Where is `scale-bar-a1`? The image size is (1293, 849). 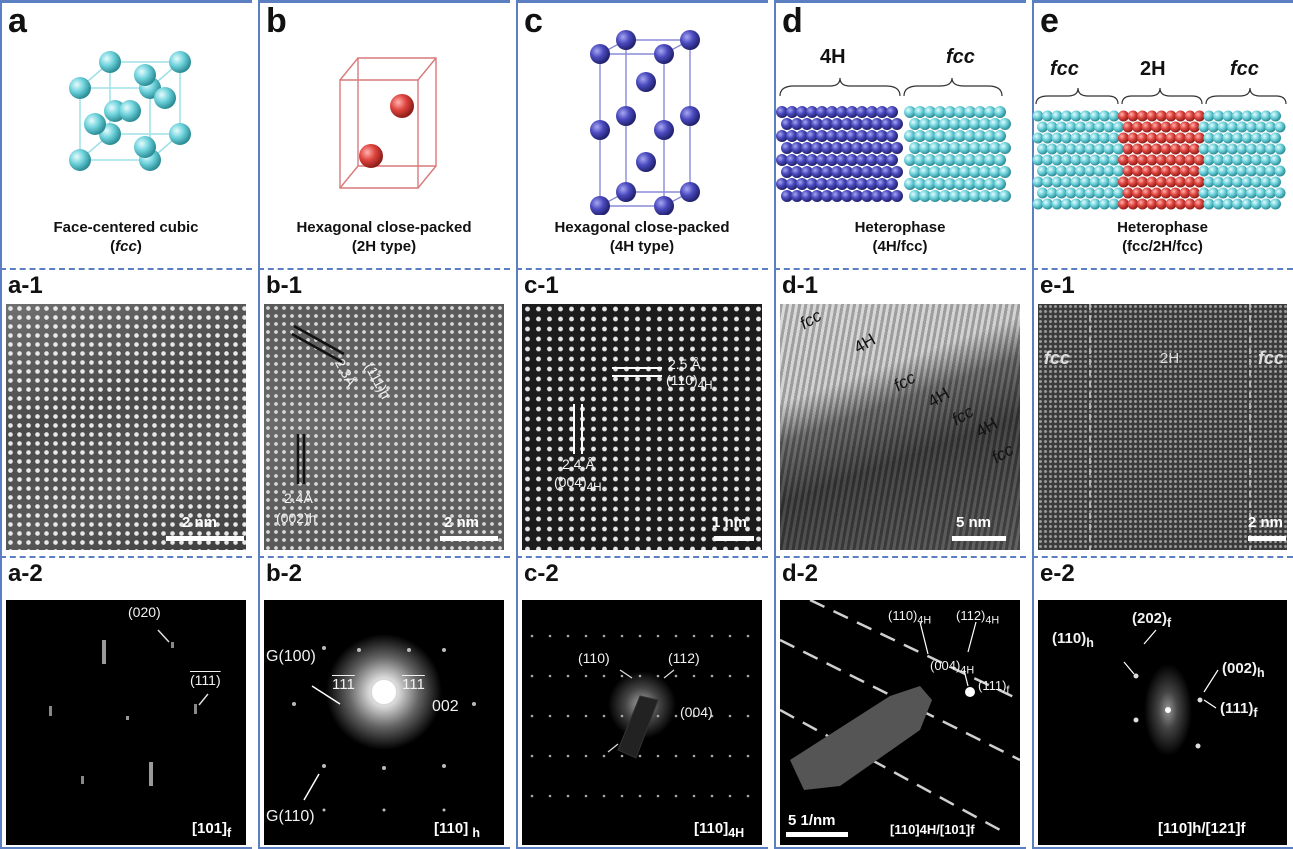
scale-bar-a1 is located at coordinates (205, 538).